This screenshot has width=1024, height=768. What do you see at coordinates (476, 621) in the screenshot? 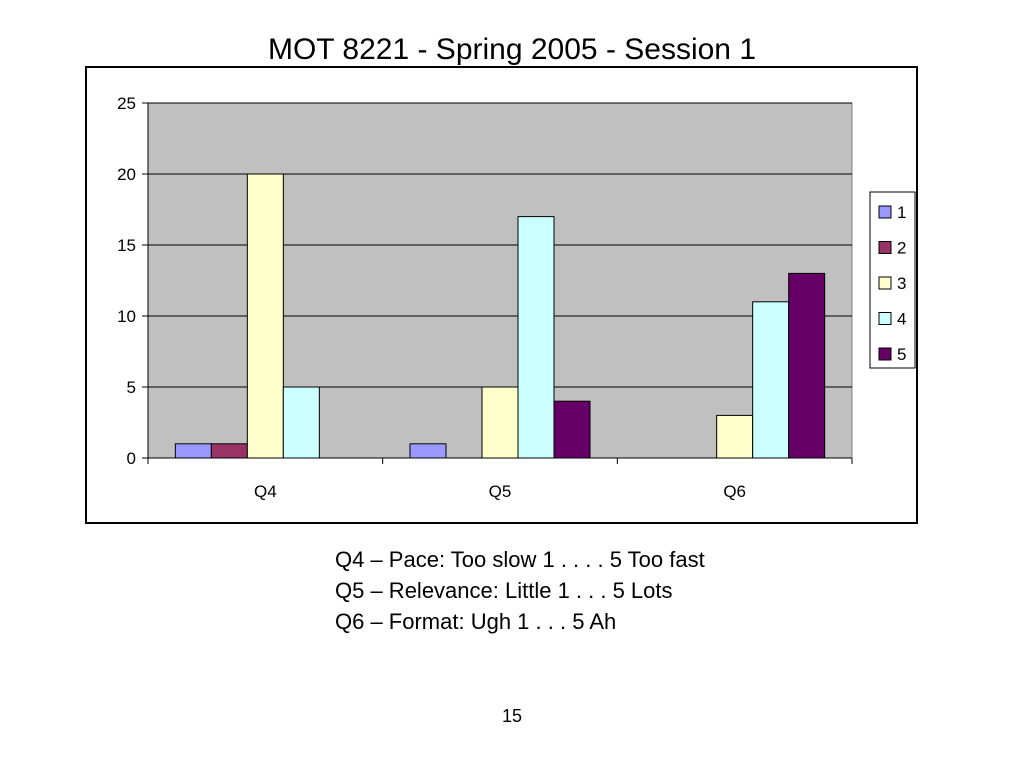
I see `note-q6: Q6 – Format: Ugh 1 . . . 5 Ah` at bounding box center [476, 621].